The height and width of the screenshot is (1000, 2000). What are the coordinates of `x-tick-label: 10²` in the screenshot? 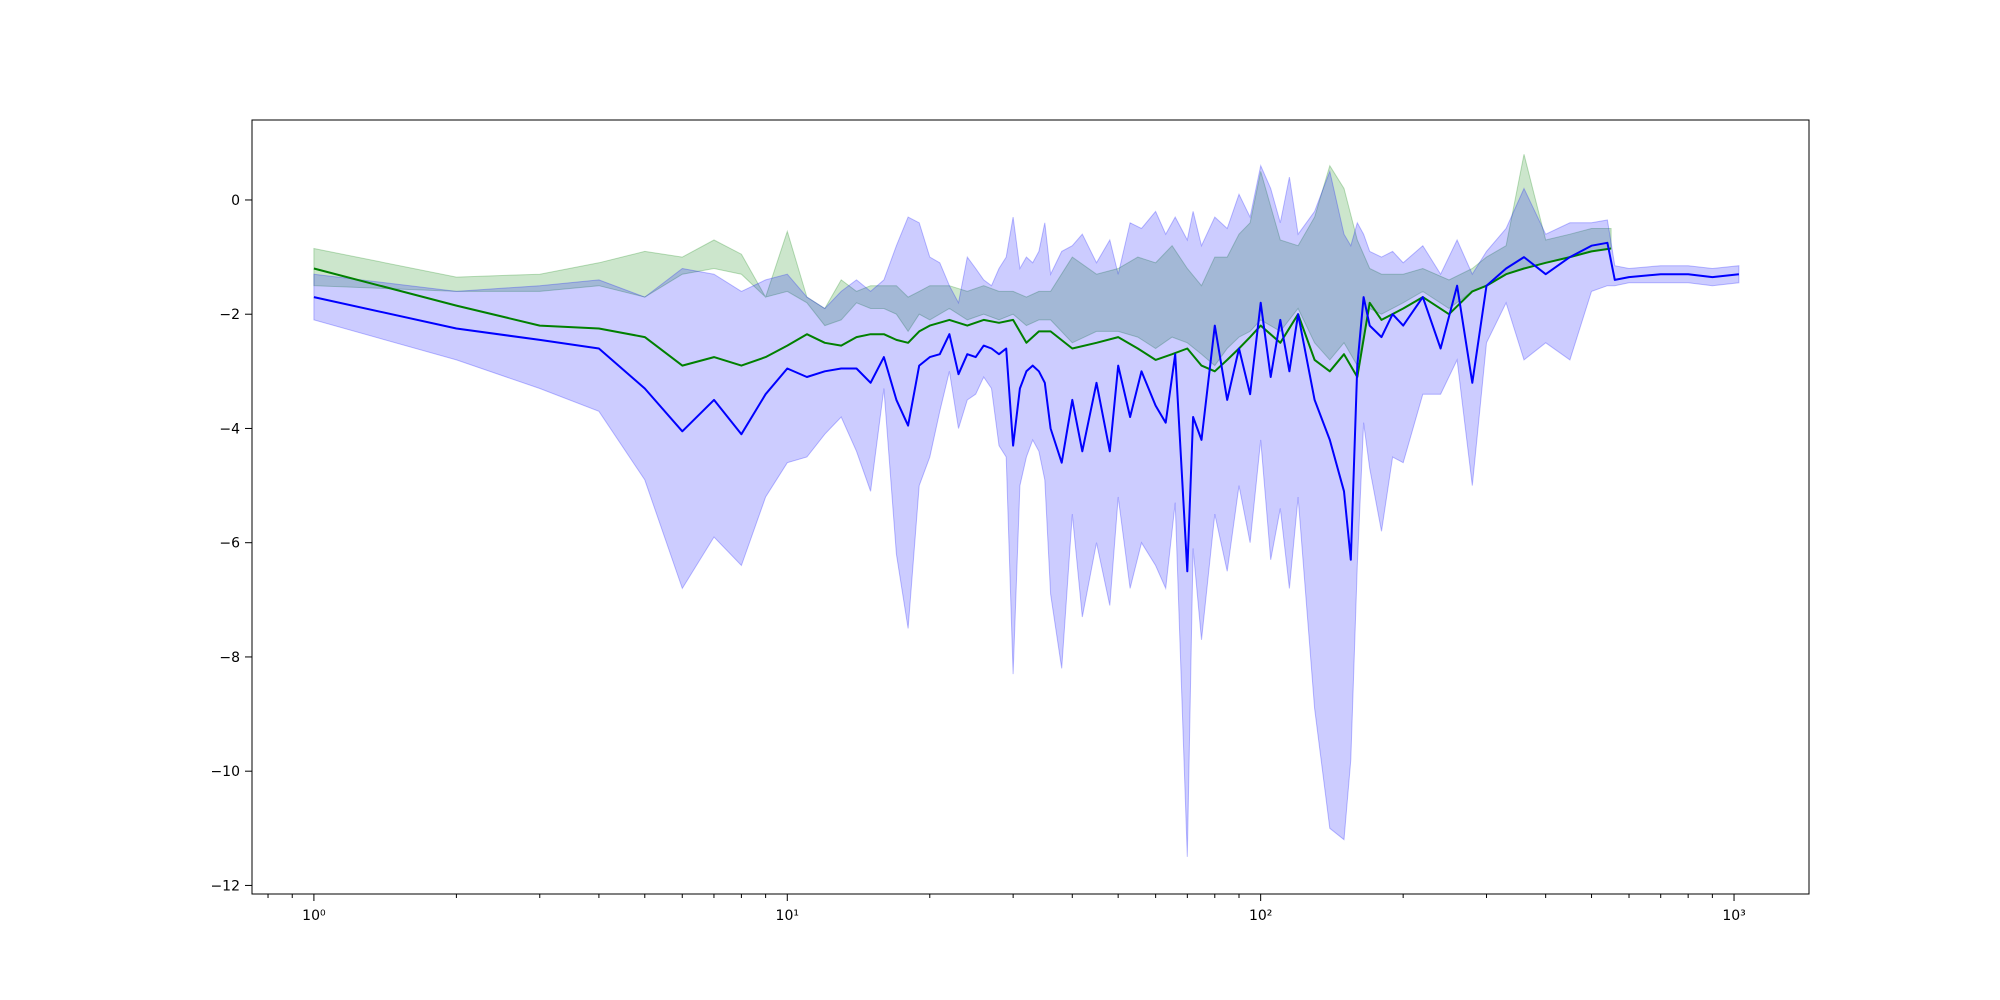 It's located at (1260, 916).